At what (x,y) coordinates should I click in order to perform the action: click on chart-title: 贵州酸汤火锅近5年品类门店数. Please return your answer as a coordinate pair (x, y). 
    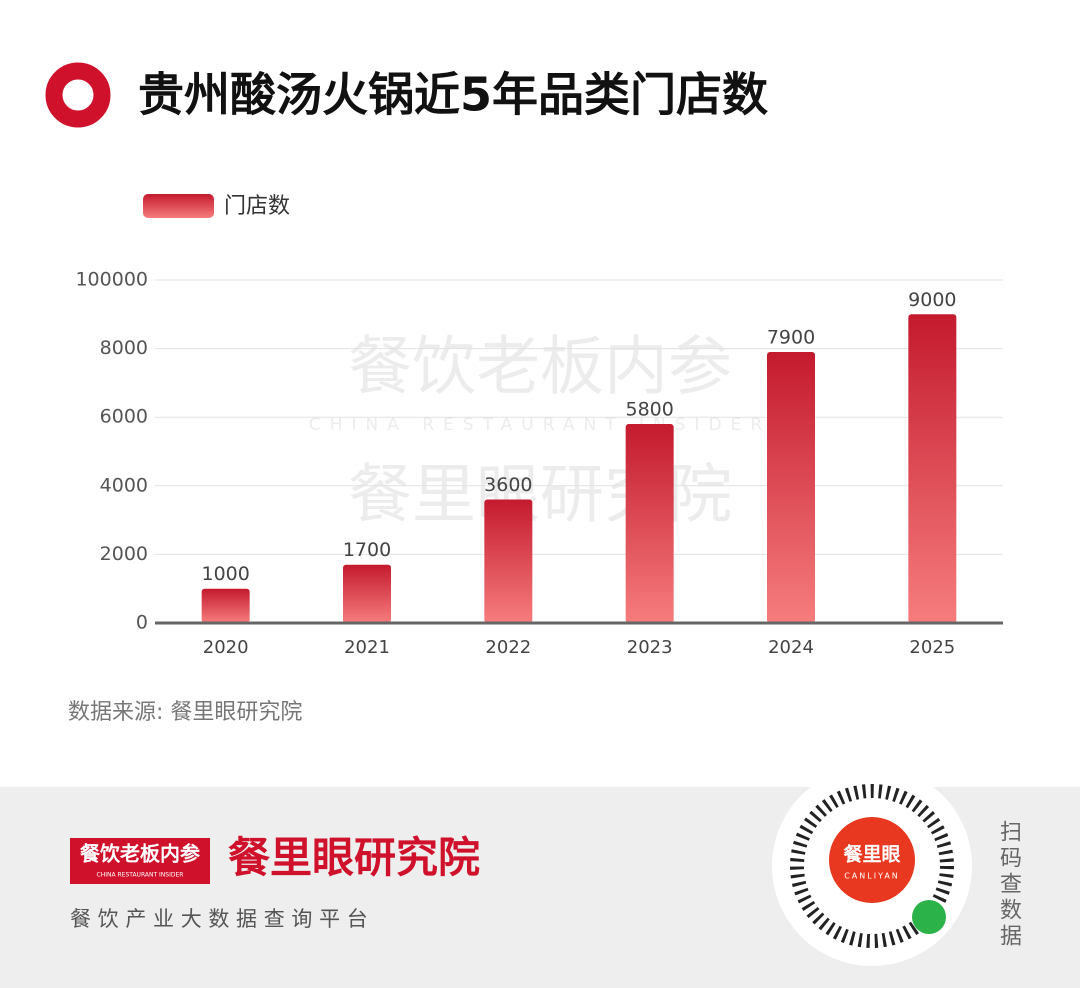
    Looking at the image, I should click on (453, 95).